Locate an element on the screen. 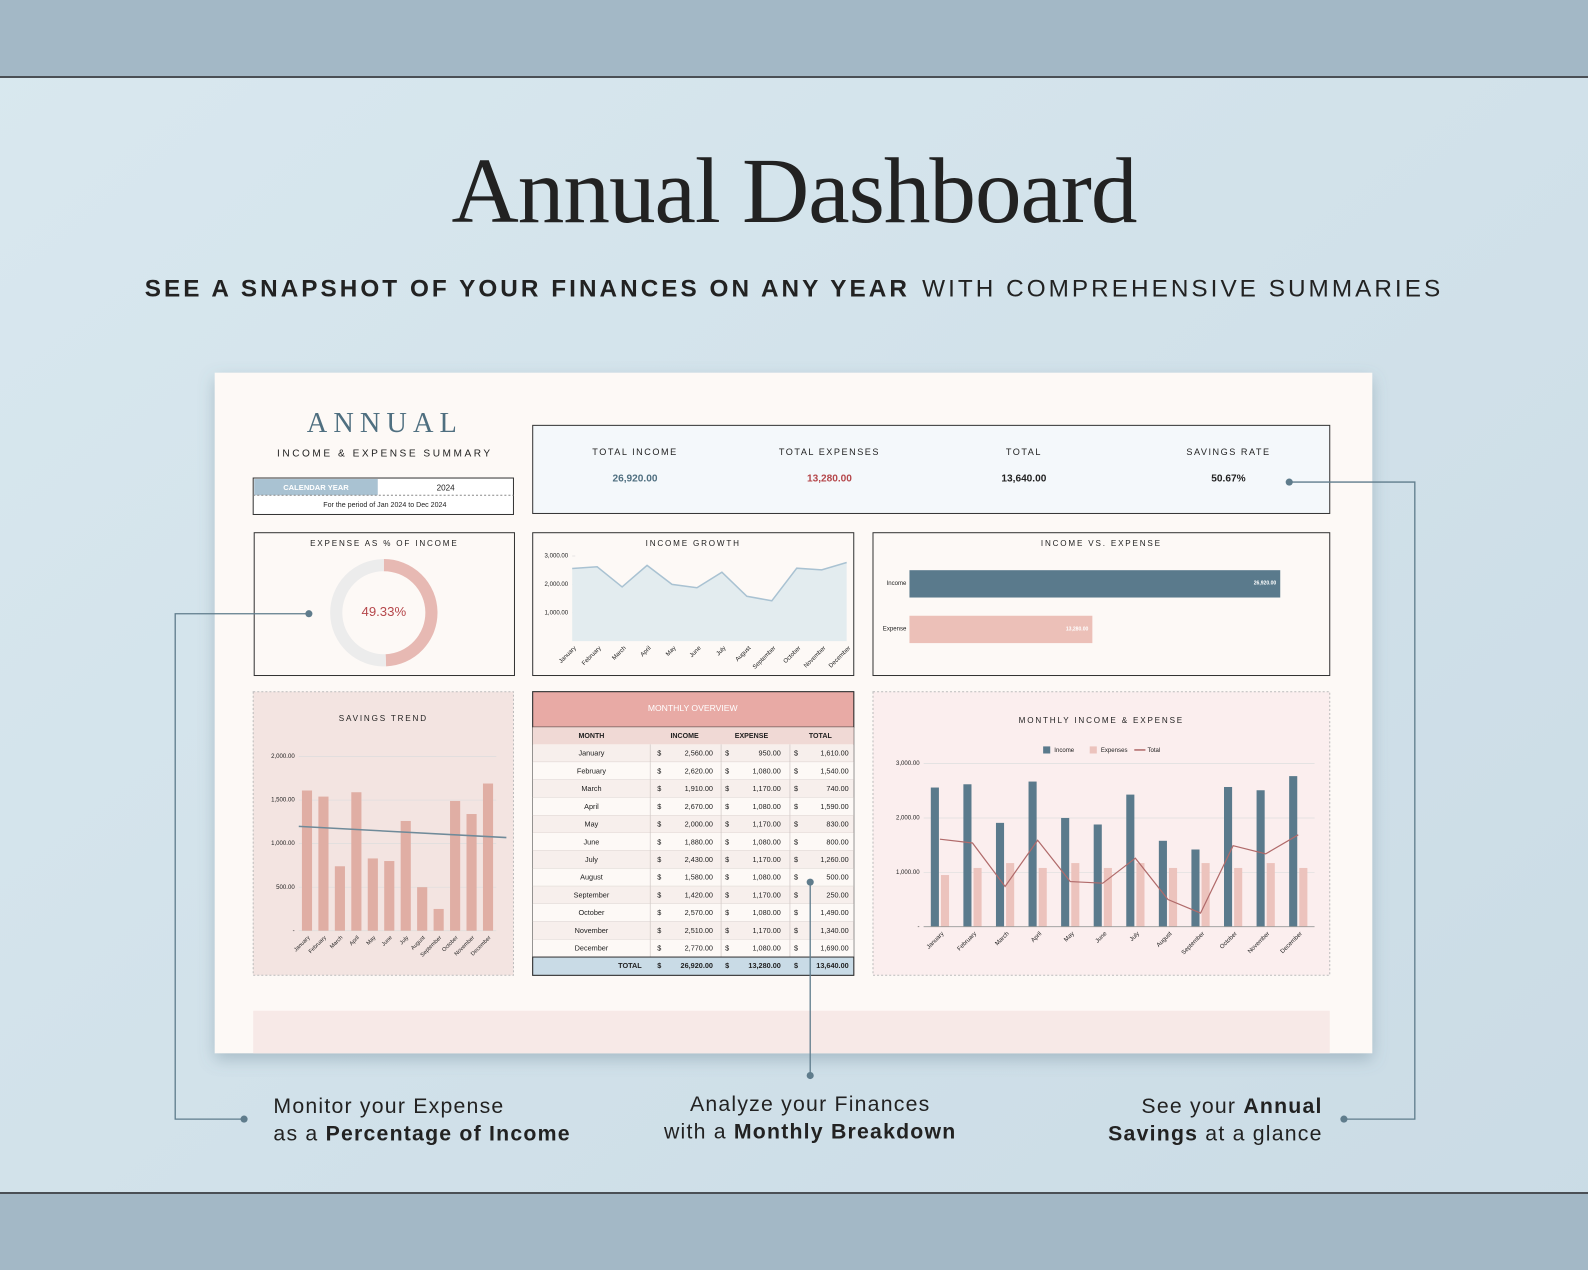 The width and height of the screenshot is (1588, 1270). dashboard-subheading: INCOME & EXPENSE SUMMARY is located at coordinates (385, 453).